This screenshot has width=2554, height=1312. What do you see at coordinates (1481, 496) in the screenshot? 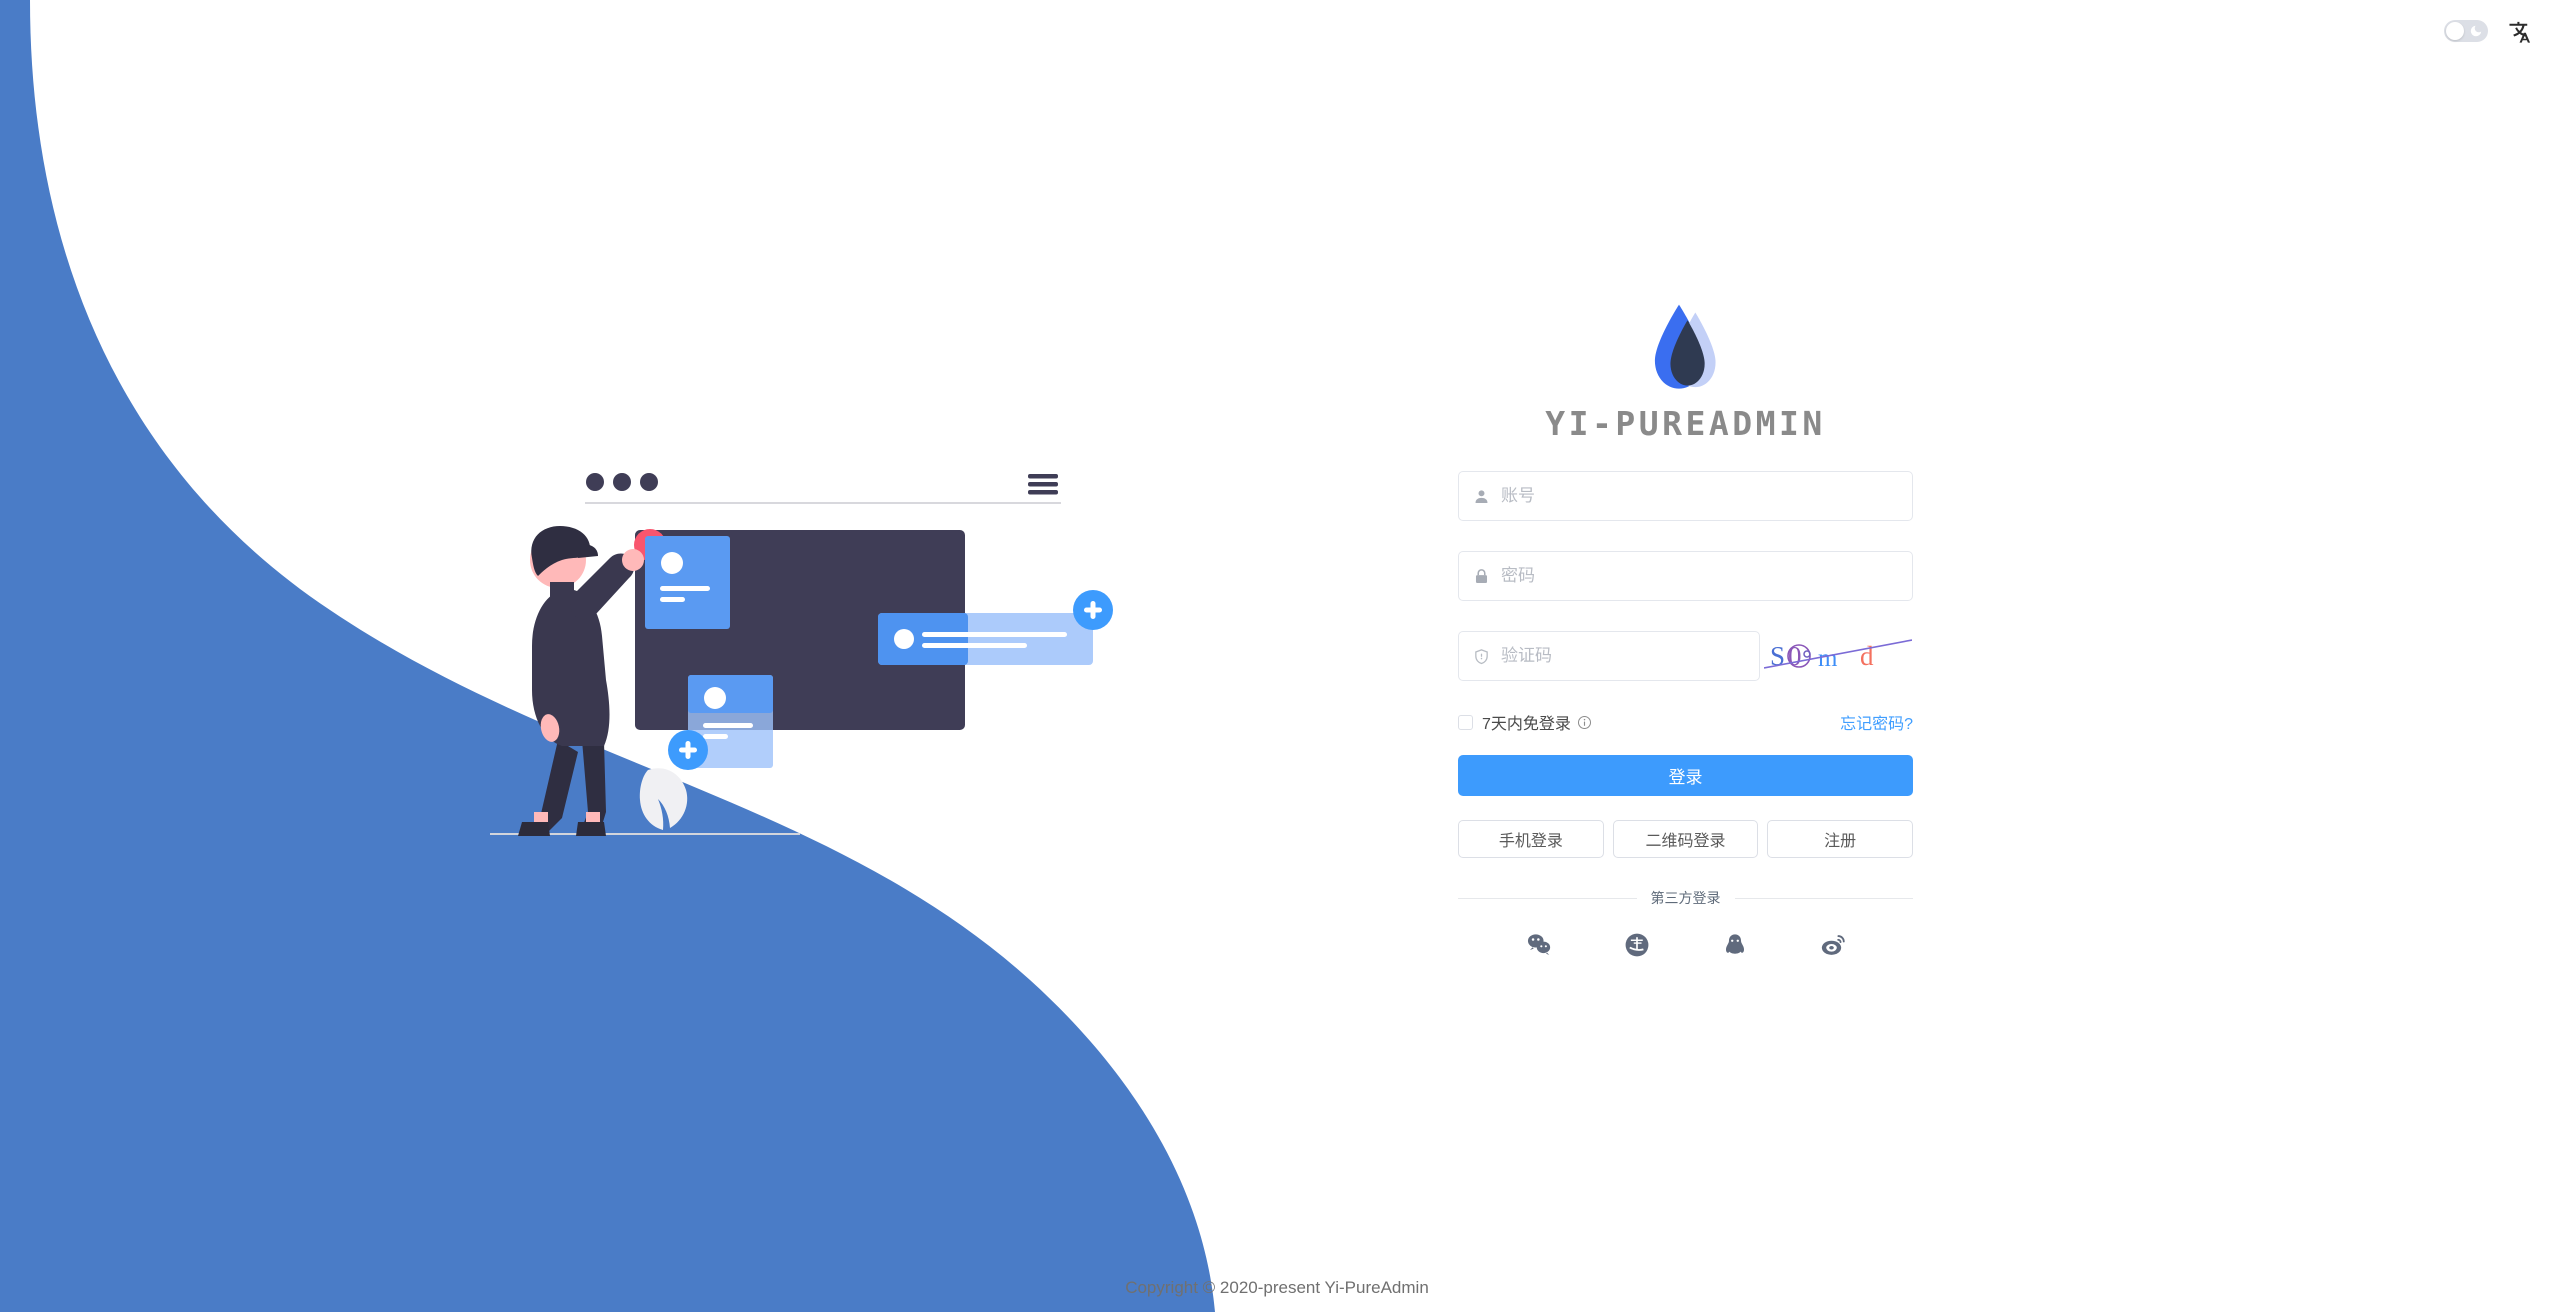
I see `user-icon` at bounding box center [1481, 496].